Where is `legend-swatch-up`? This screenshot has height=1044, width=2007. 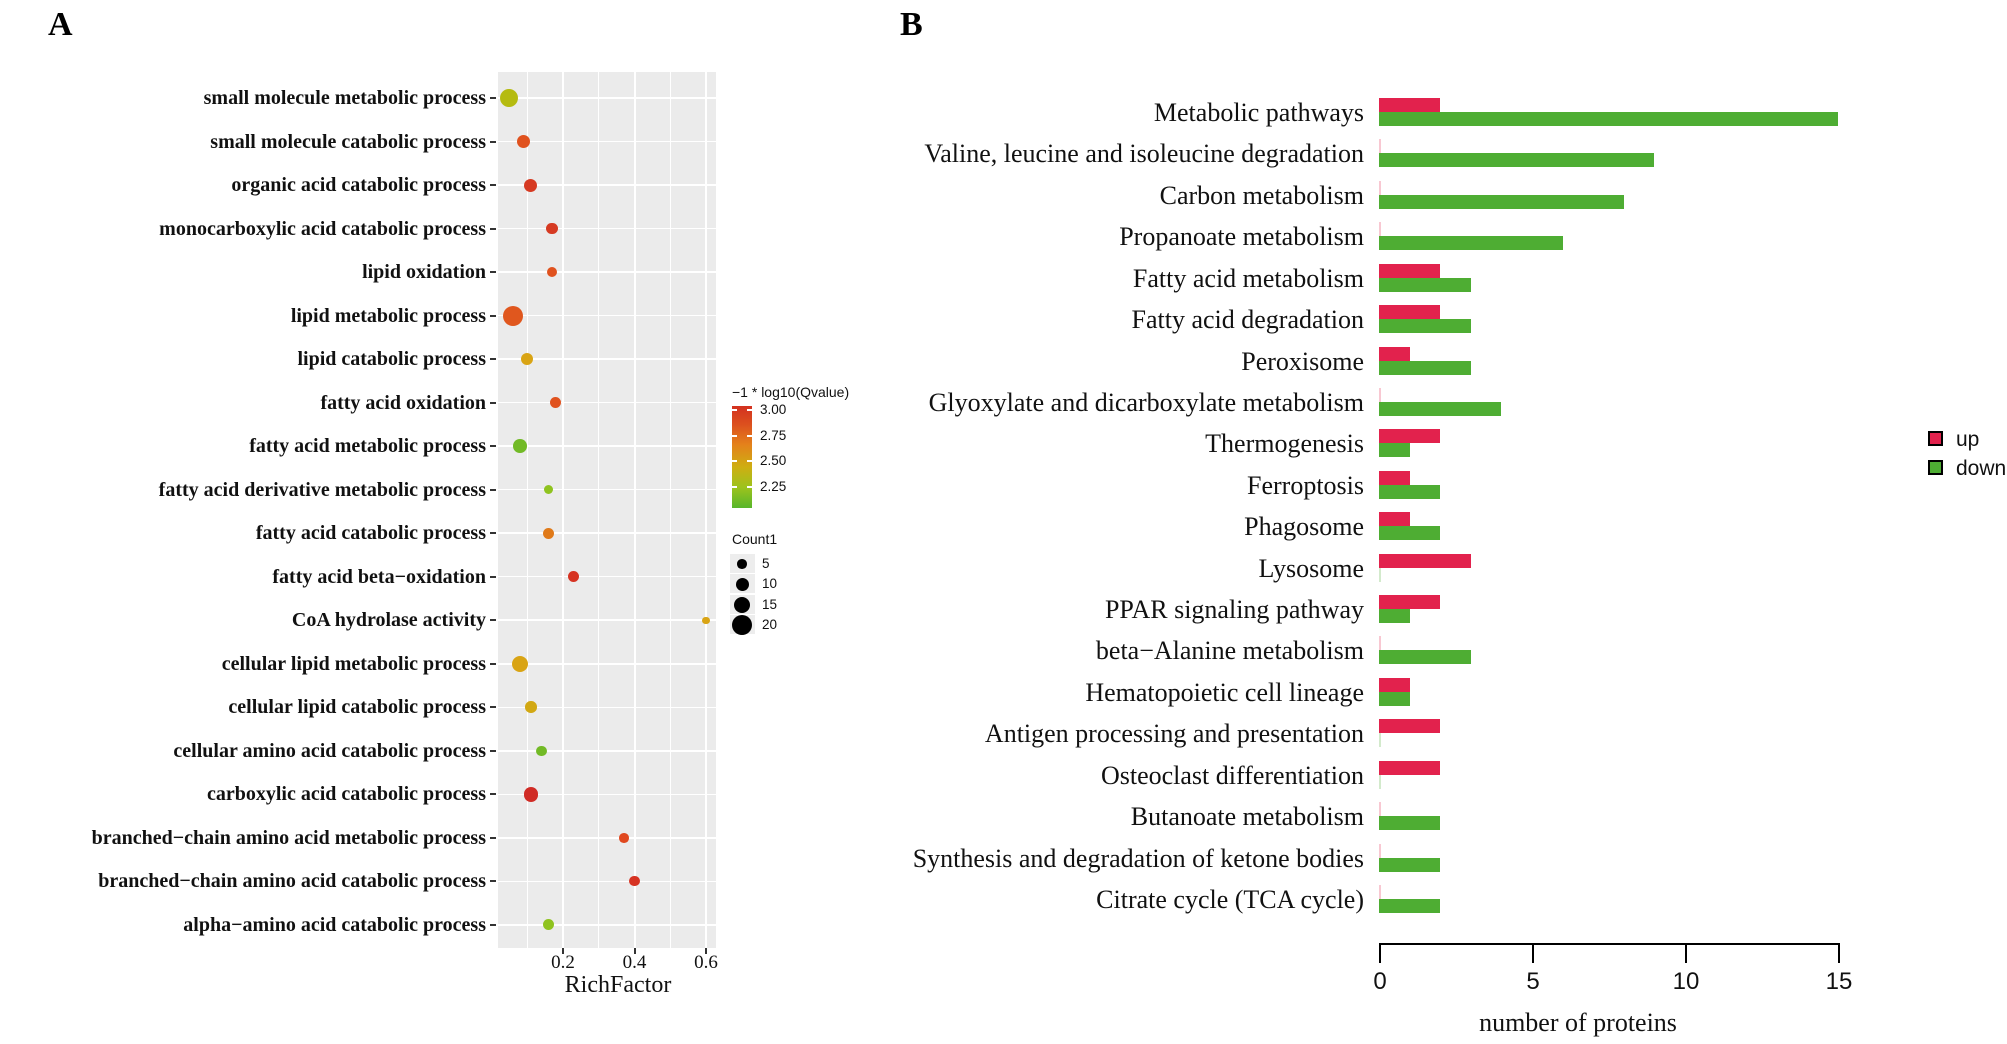 legend-swatch-up is located at coordinates (1935, 438).